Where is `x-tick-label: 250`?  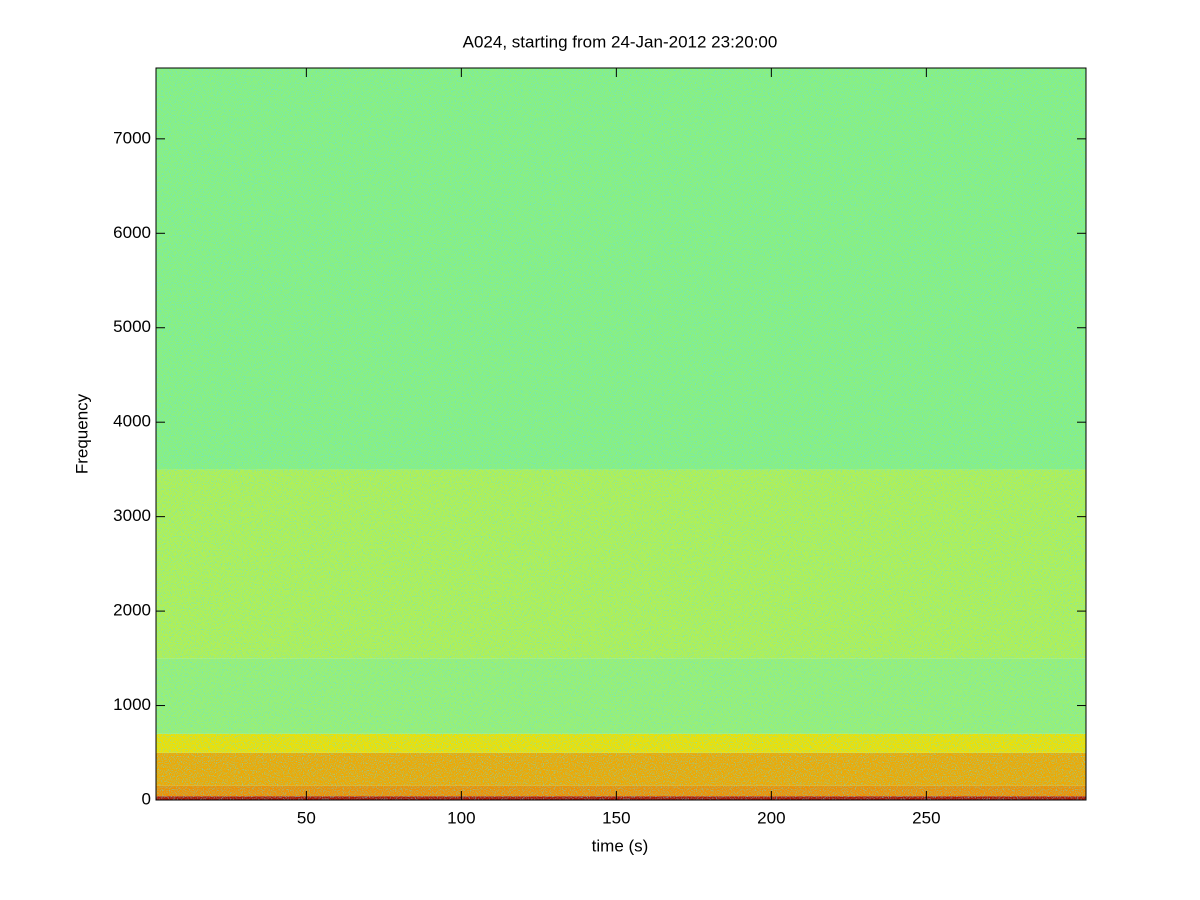
x-tick-label: 250 is located at coordinates (926, 817).